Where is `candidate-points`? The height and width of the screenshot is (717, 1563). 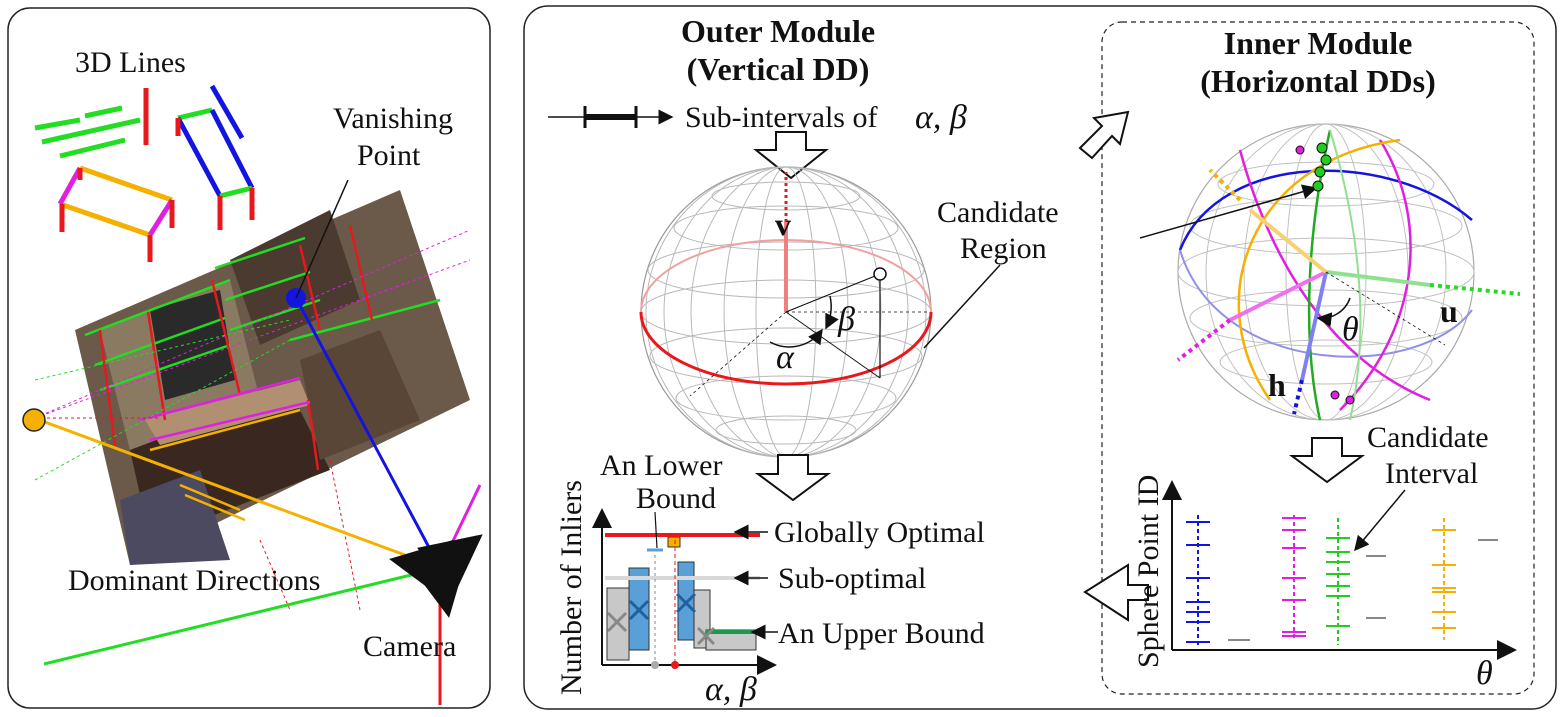 candidate-points is located at coordinates (1322, 167).